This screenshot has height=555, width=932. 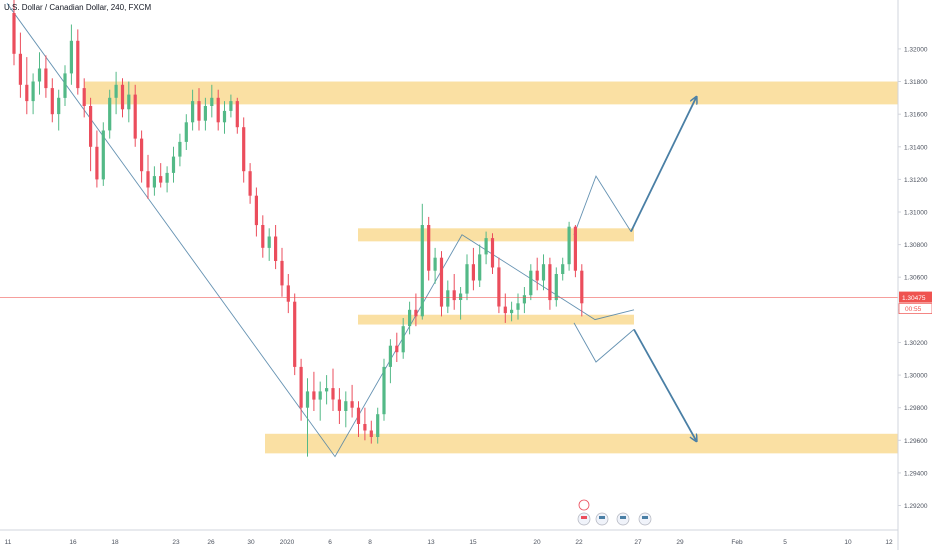 What do you see at coordinates (581, 443) in the screenshot?
I see `zone-lower-support` at bounding box center [581, 443].